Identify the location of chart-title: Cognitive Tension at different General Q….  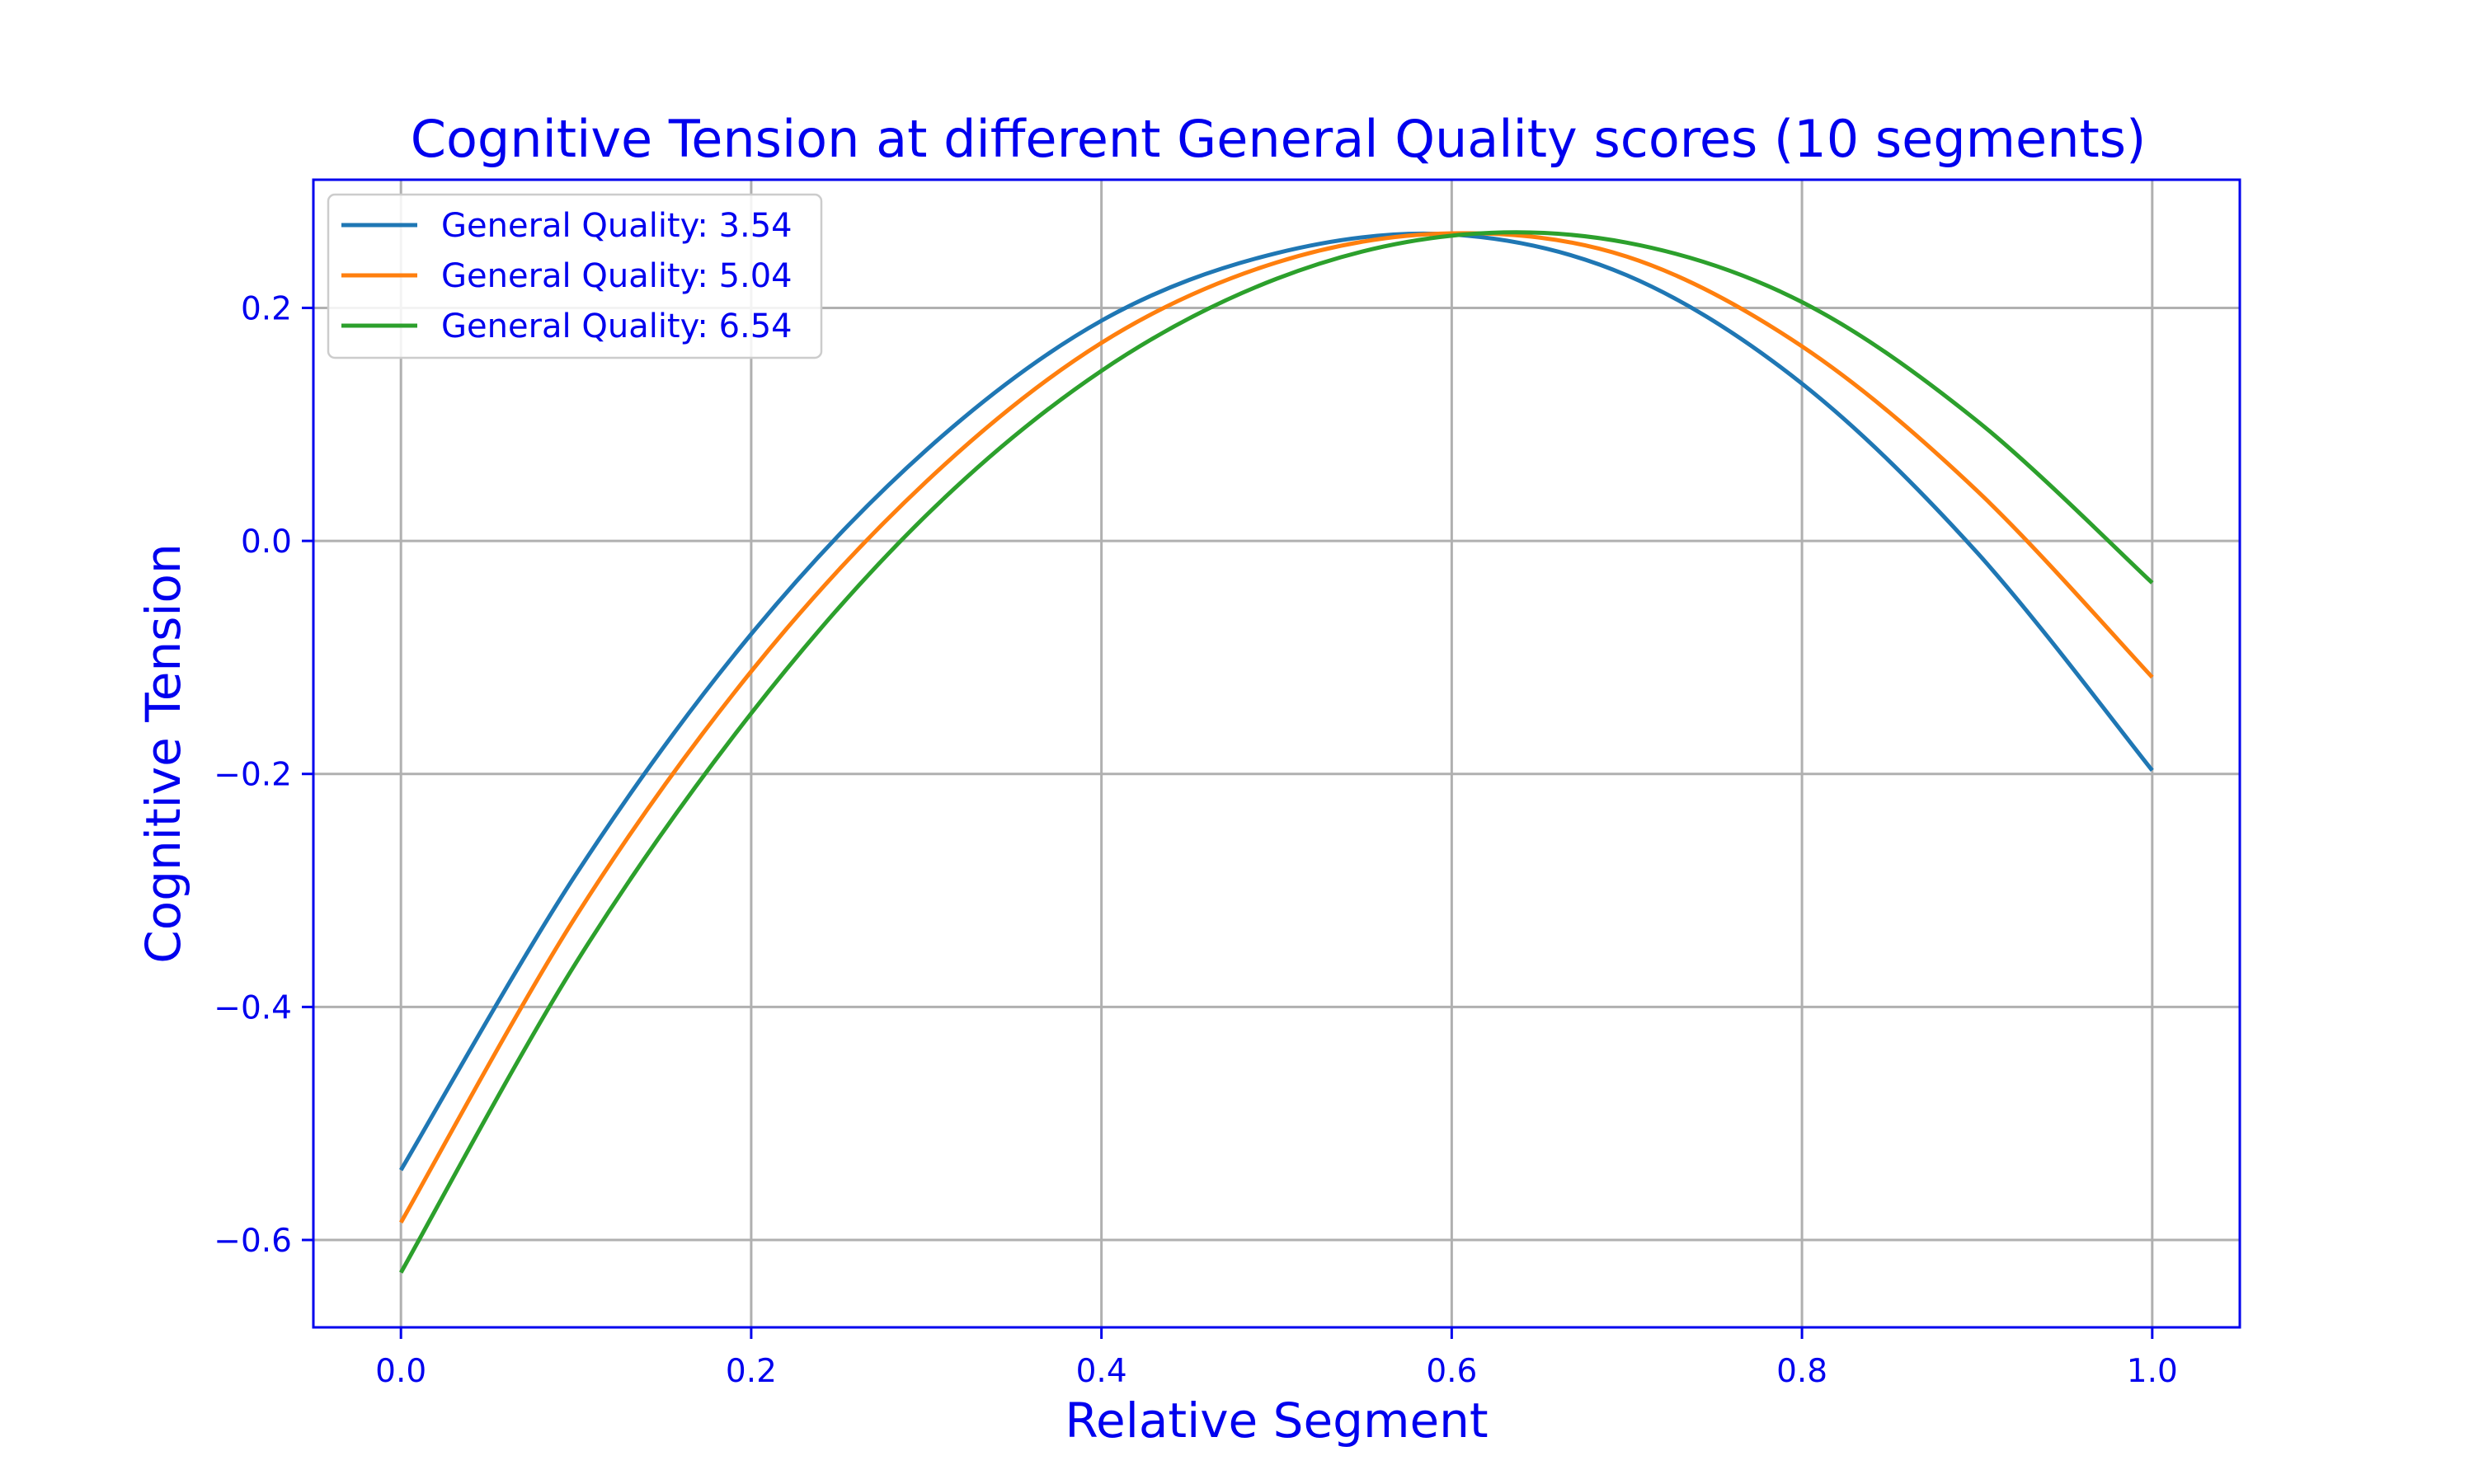
(1279, 139).